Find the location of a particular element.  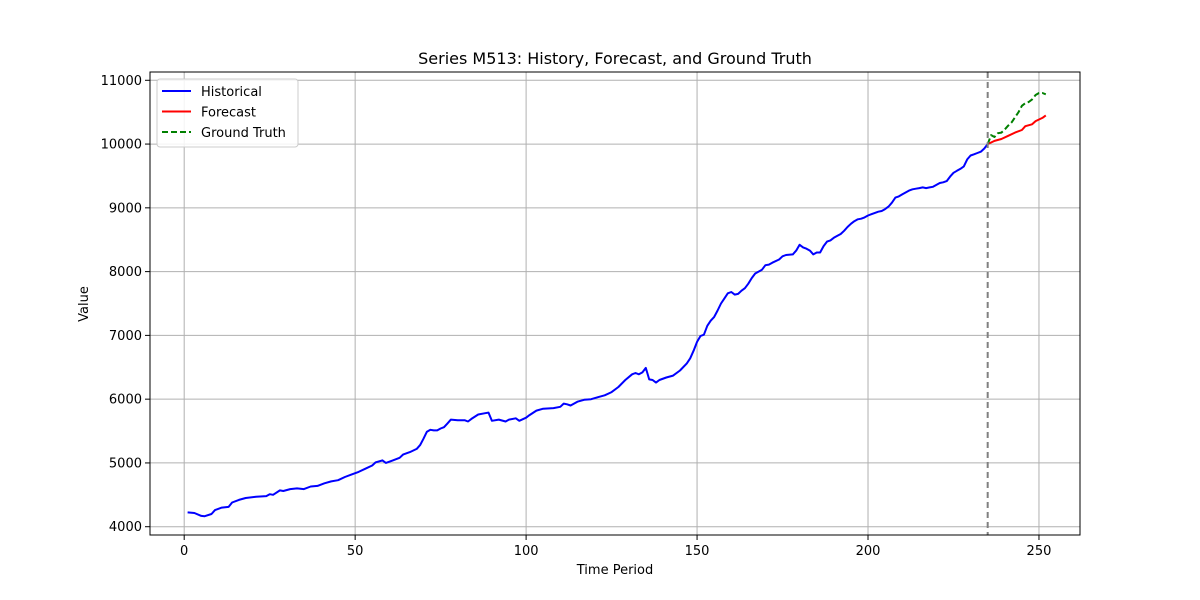

legend: Historical Forecast Ground Truth is located at coordinates (227, 113).